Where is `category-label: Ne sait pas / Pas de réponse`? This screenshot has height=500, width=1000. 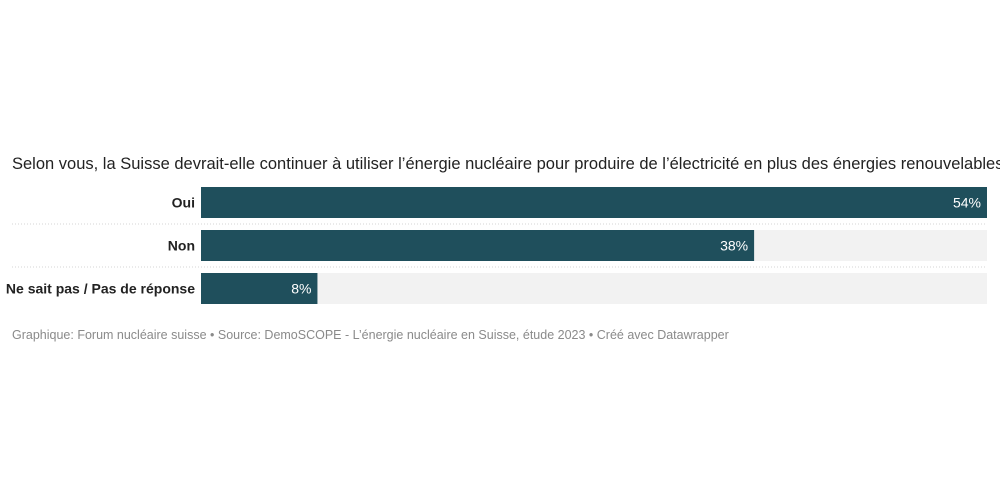
category-label: Ne sait pas / Pas de réponse is located at coordinates (100, 289).